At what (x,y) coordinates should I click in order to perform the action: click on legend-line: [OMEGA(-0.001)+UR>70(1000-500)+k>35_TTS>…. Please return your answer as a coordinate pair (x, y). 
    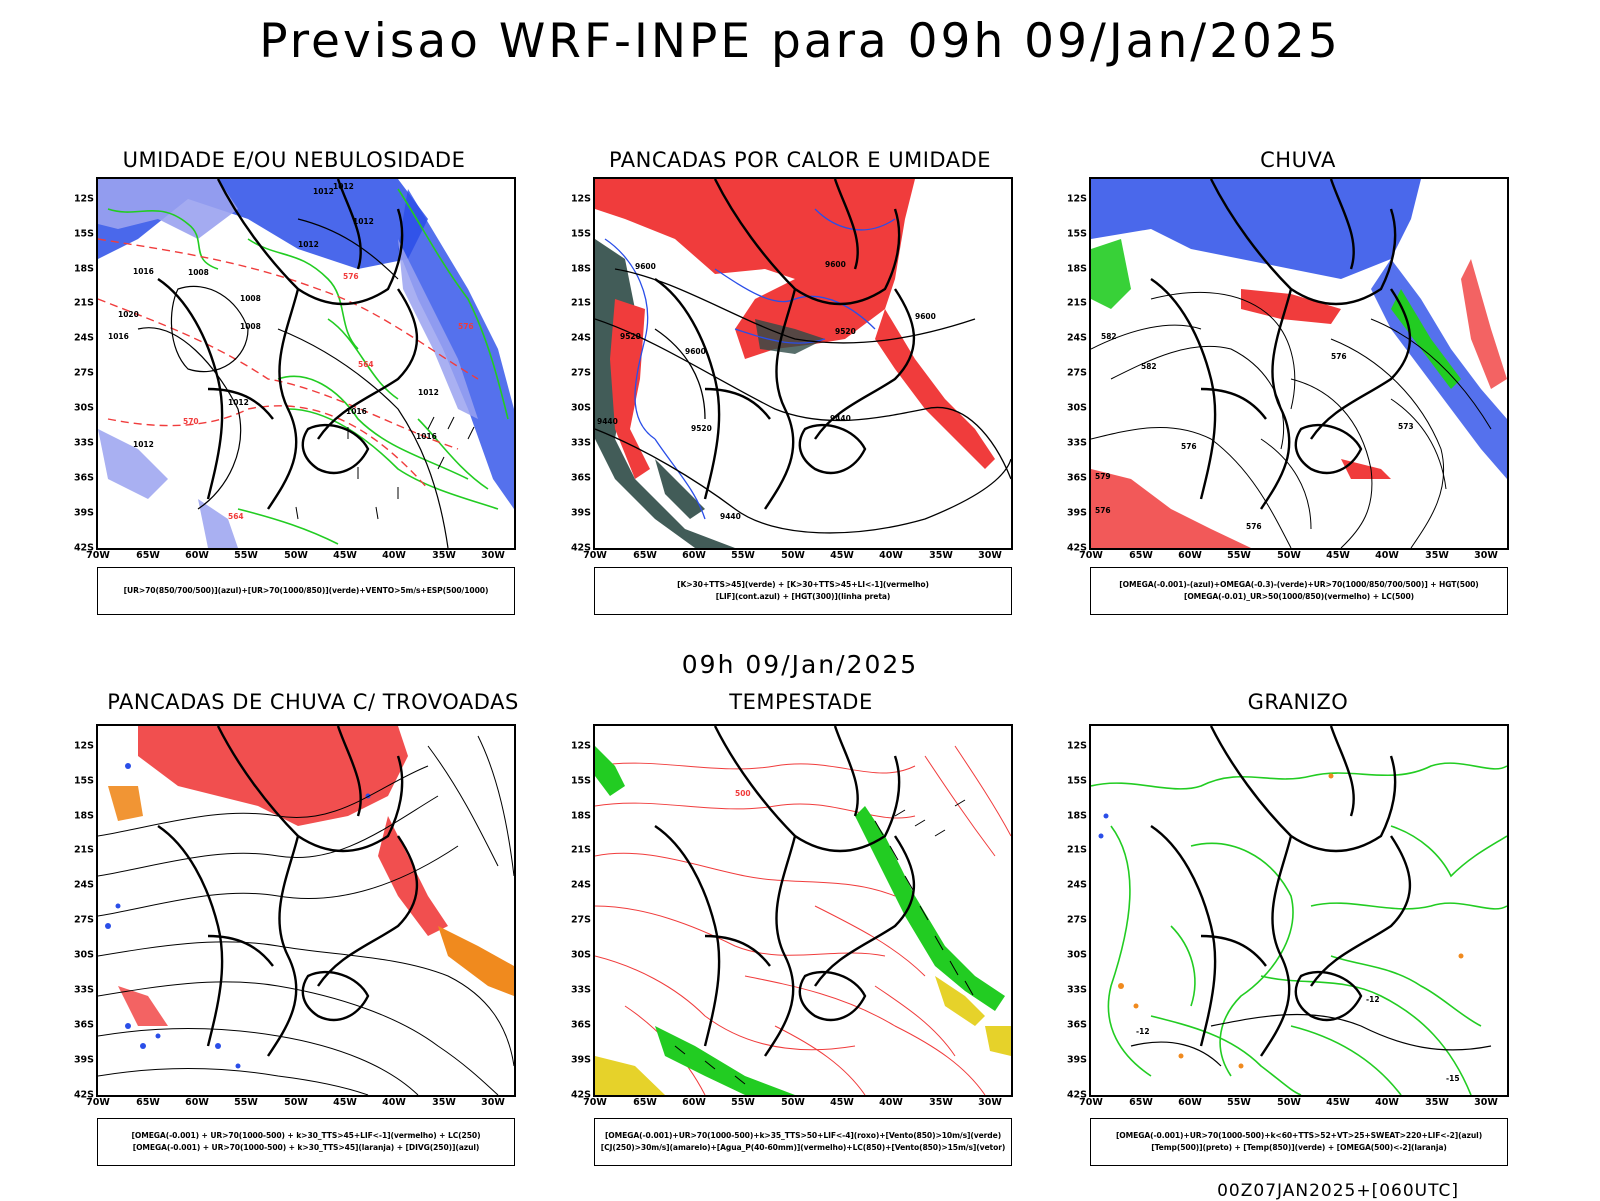
    Looking at the image, I should click on (803, 1135).